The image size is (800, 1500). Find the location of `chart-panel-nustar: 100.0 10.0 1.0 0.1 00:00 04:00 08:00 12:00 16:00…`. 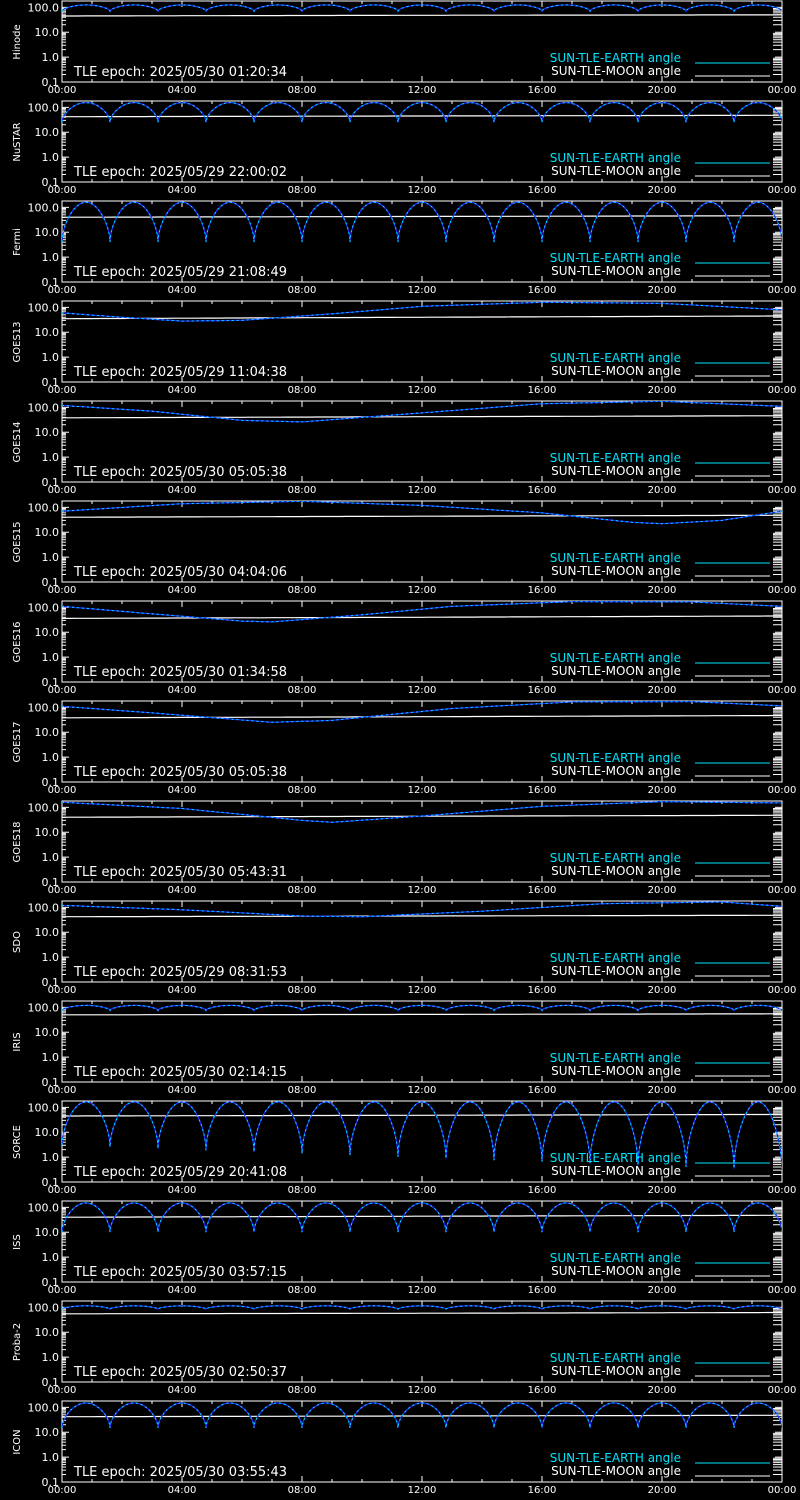

chart-panel-nustar: 100.0 10.0 1.0 0.1 00:00 04:00 08:00 12:00 16:00… is located at coordinates (400, 150).